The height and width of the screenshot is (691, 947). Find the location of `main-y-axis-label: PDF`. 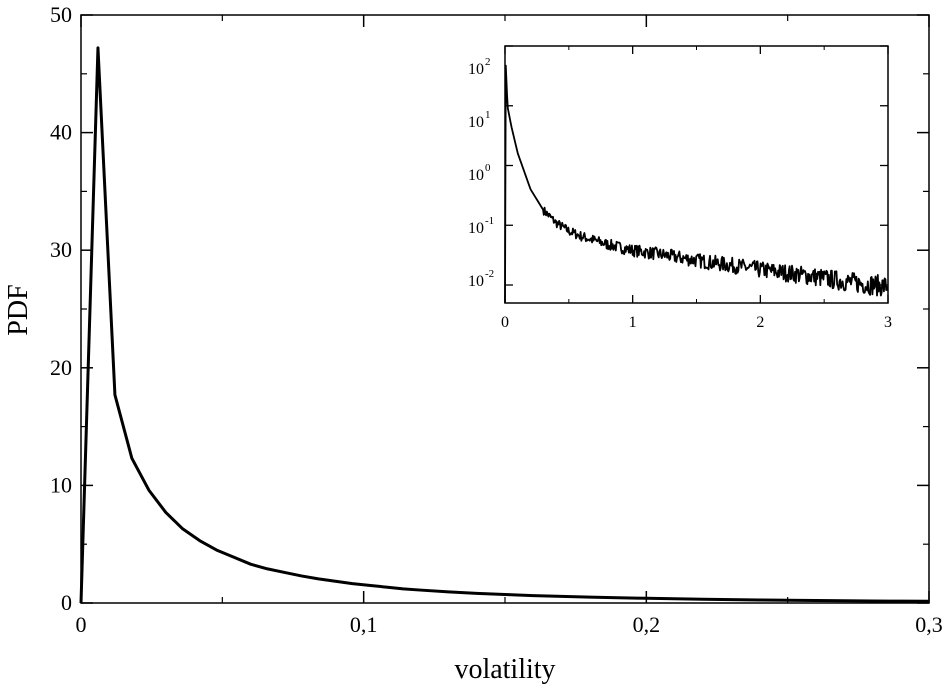

main-y-axis-label: PDF is located at coordinates (18, 309).